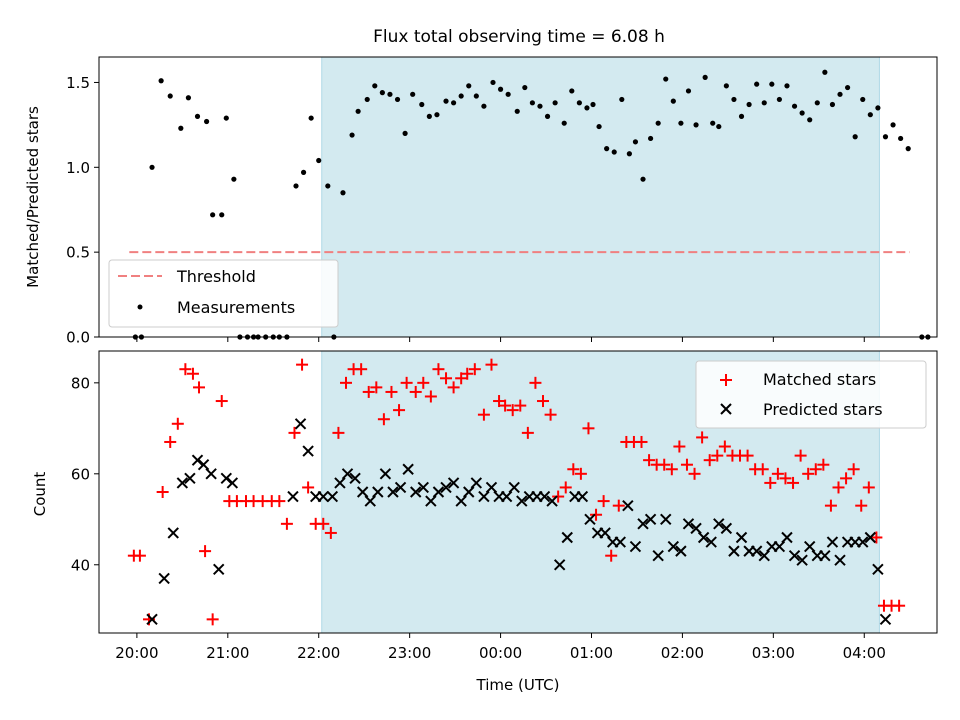  Describe the element at coordinates (236, 307) in the screenshot. I see `legend-measurements-label: Measurements` at that location.